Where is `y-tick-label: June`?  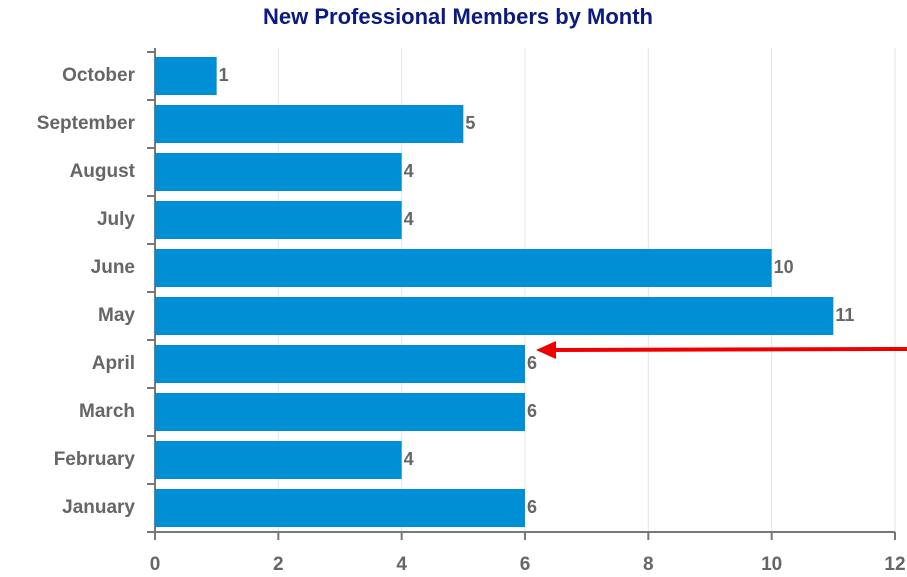
y-tick-label: June is located at coordinates (113, 267).